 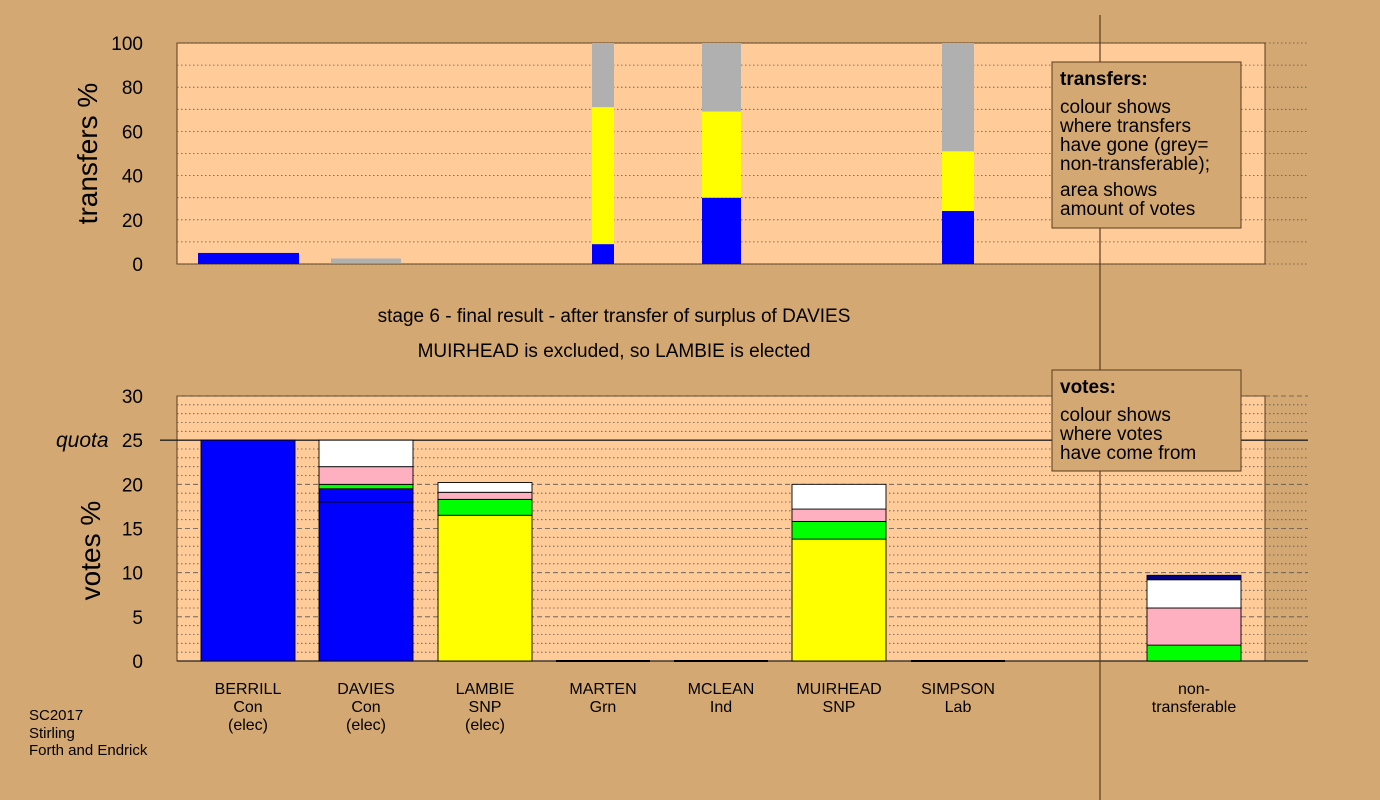 I want to click on votes-y-axis-title: votes %, so click(x=90, y=551).